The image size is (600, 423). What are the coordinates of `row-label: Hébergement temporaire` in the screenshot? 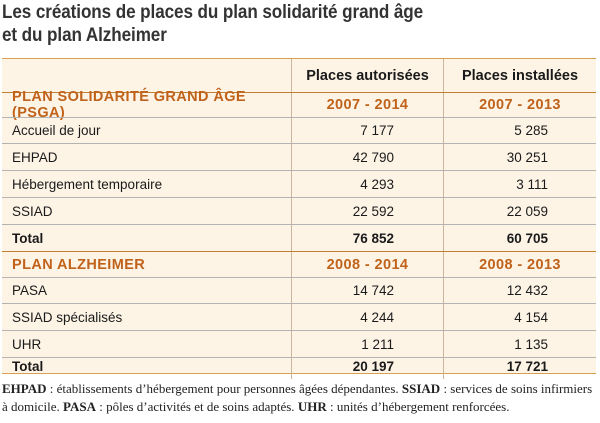 It's located at (147, 184).